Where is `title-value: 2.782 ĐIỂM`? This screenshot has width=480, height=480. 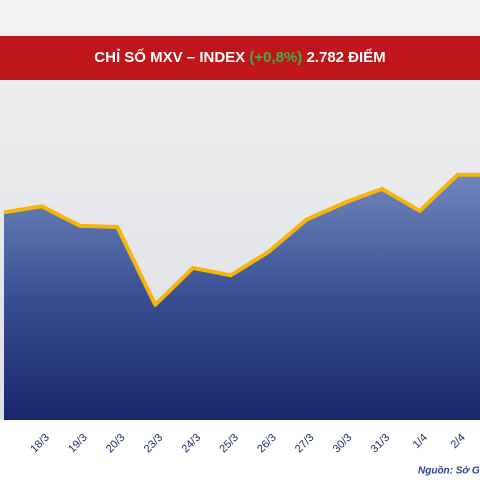
title-value: 2.782 ĐIỂM is located at coordinates (345, 57).